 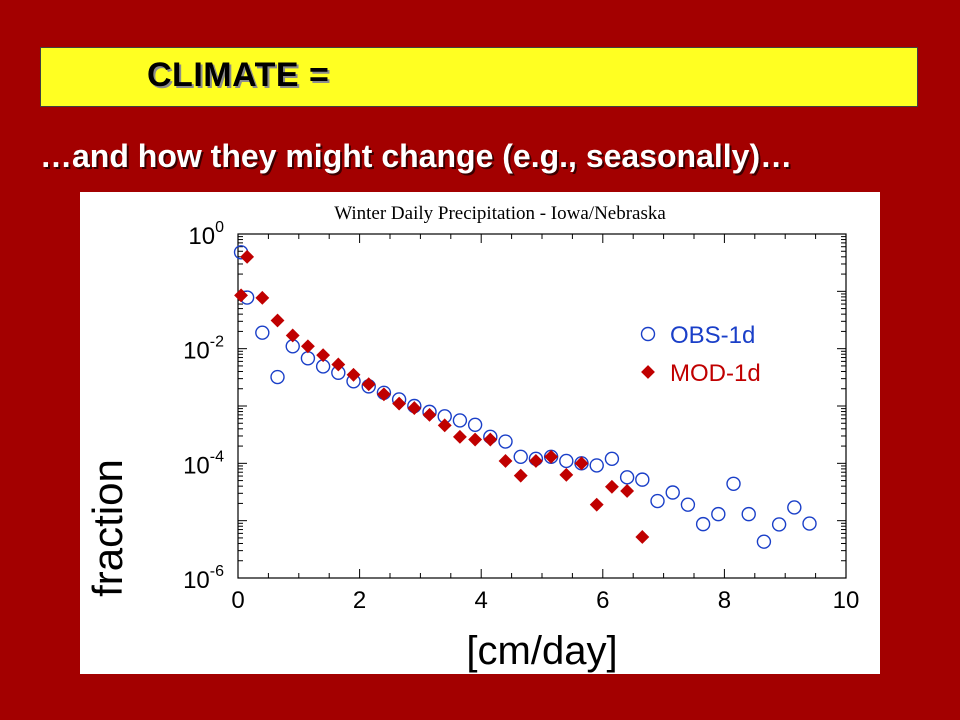 I want to click on y-axis-label: fraction, so click(x=107, y=528).